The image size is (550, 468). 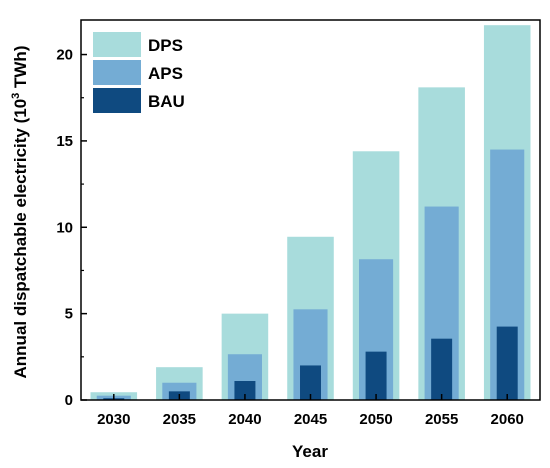 I want to click on legend-swatch-aps, so click(x=117, y=72).